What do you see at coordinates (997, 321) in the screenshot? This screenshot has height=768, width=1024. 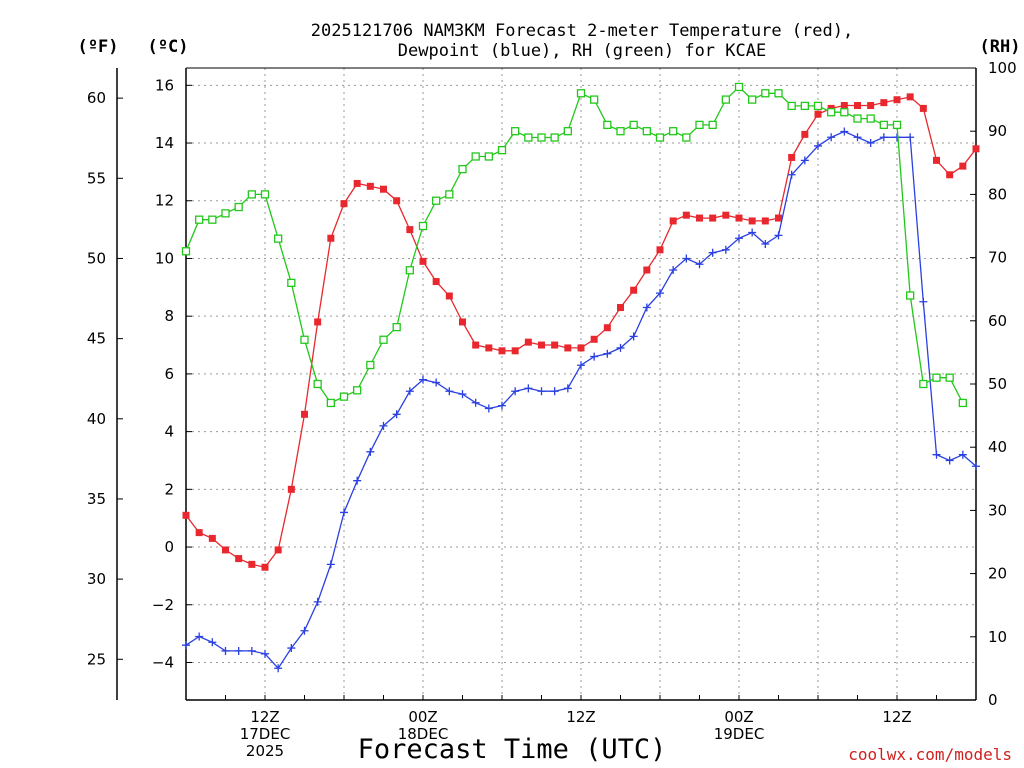 I see `rh-tick-label: 60` at bounding box center [997, 321].